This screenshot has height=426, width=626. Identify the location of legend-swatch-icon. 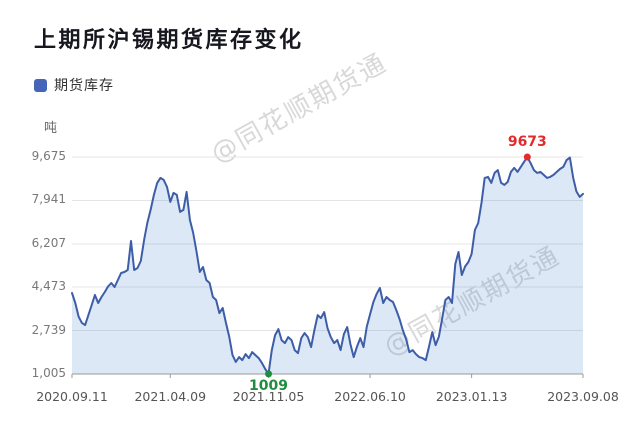
(40, 85).